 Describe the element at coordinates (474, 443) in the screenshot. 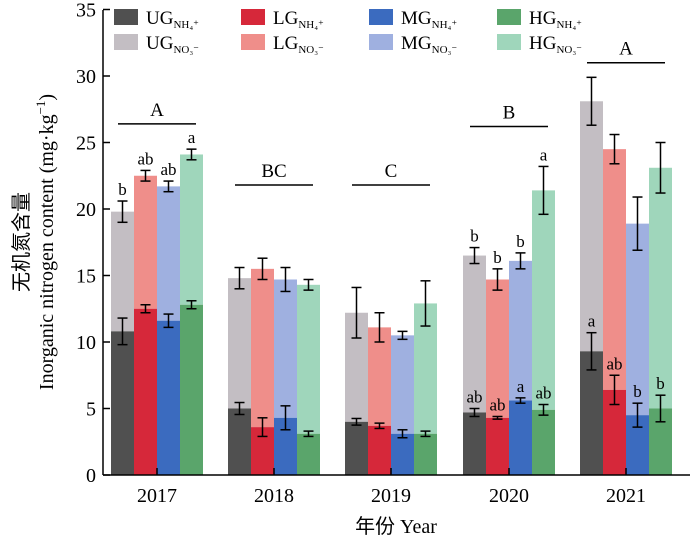

I see `bar-nh4-ug-2020` at that location.